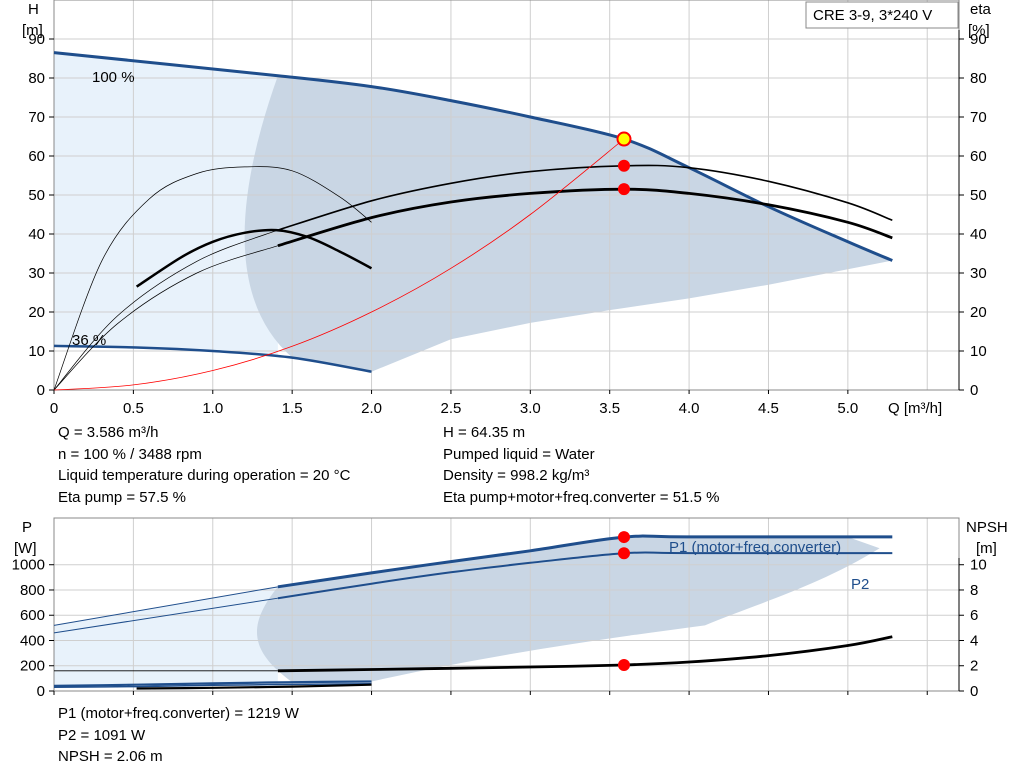 The width and height of the screenshot is (1024, 781). Describe the element at coordinates (130, 454) in the screenshot. I see `info-n: n = 100 % / 3488 rpm` at that location.